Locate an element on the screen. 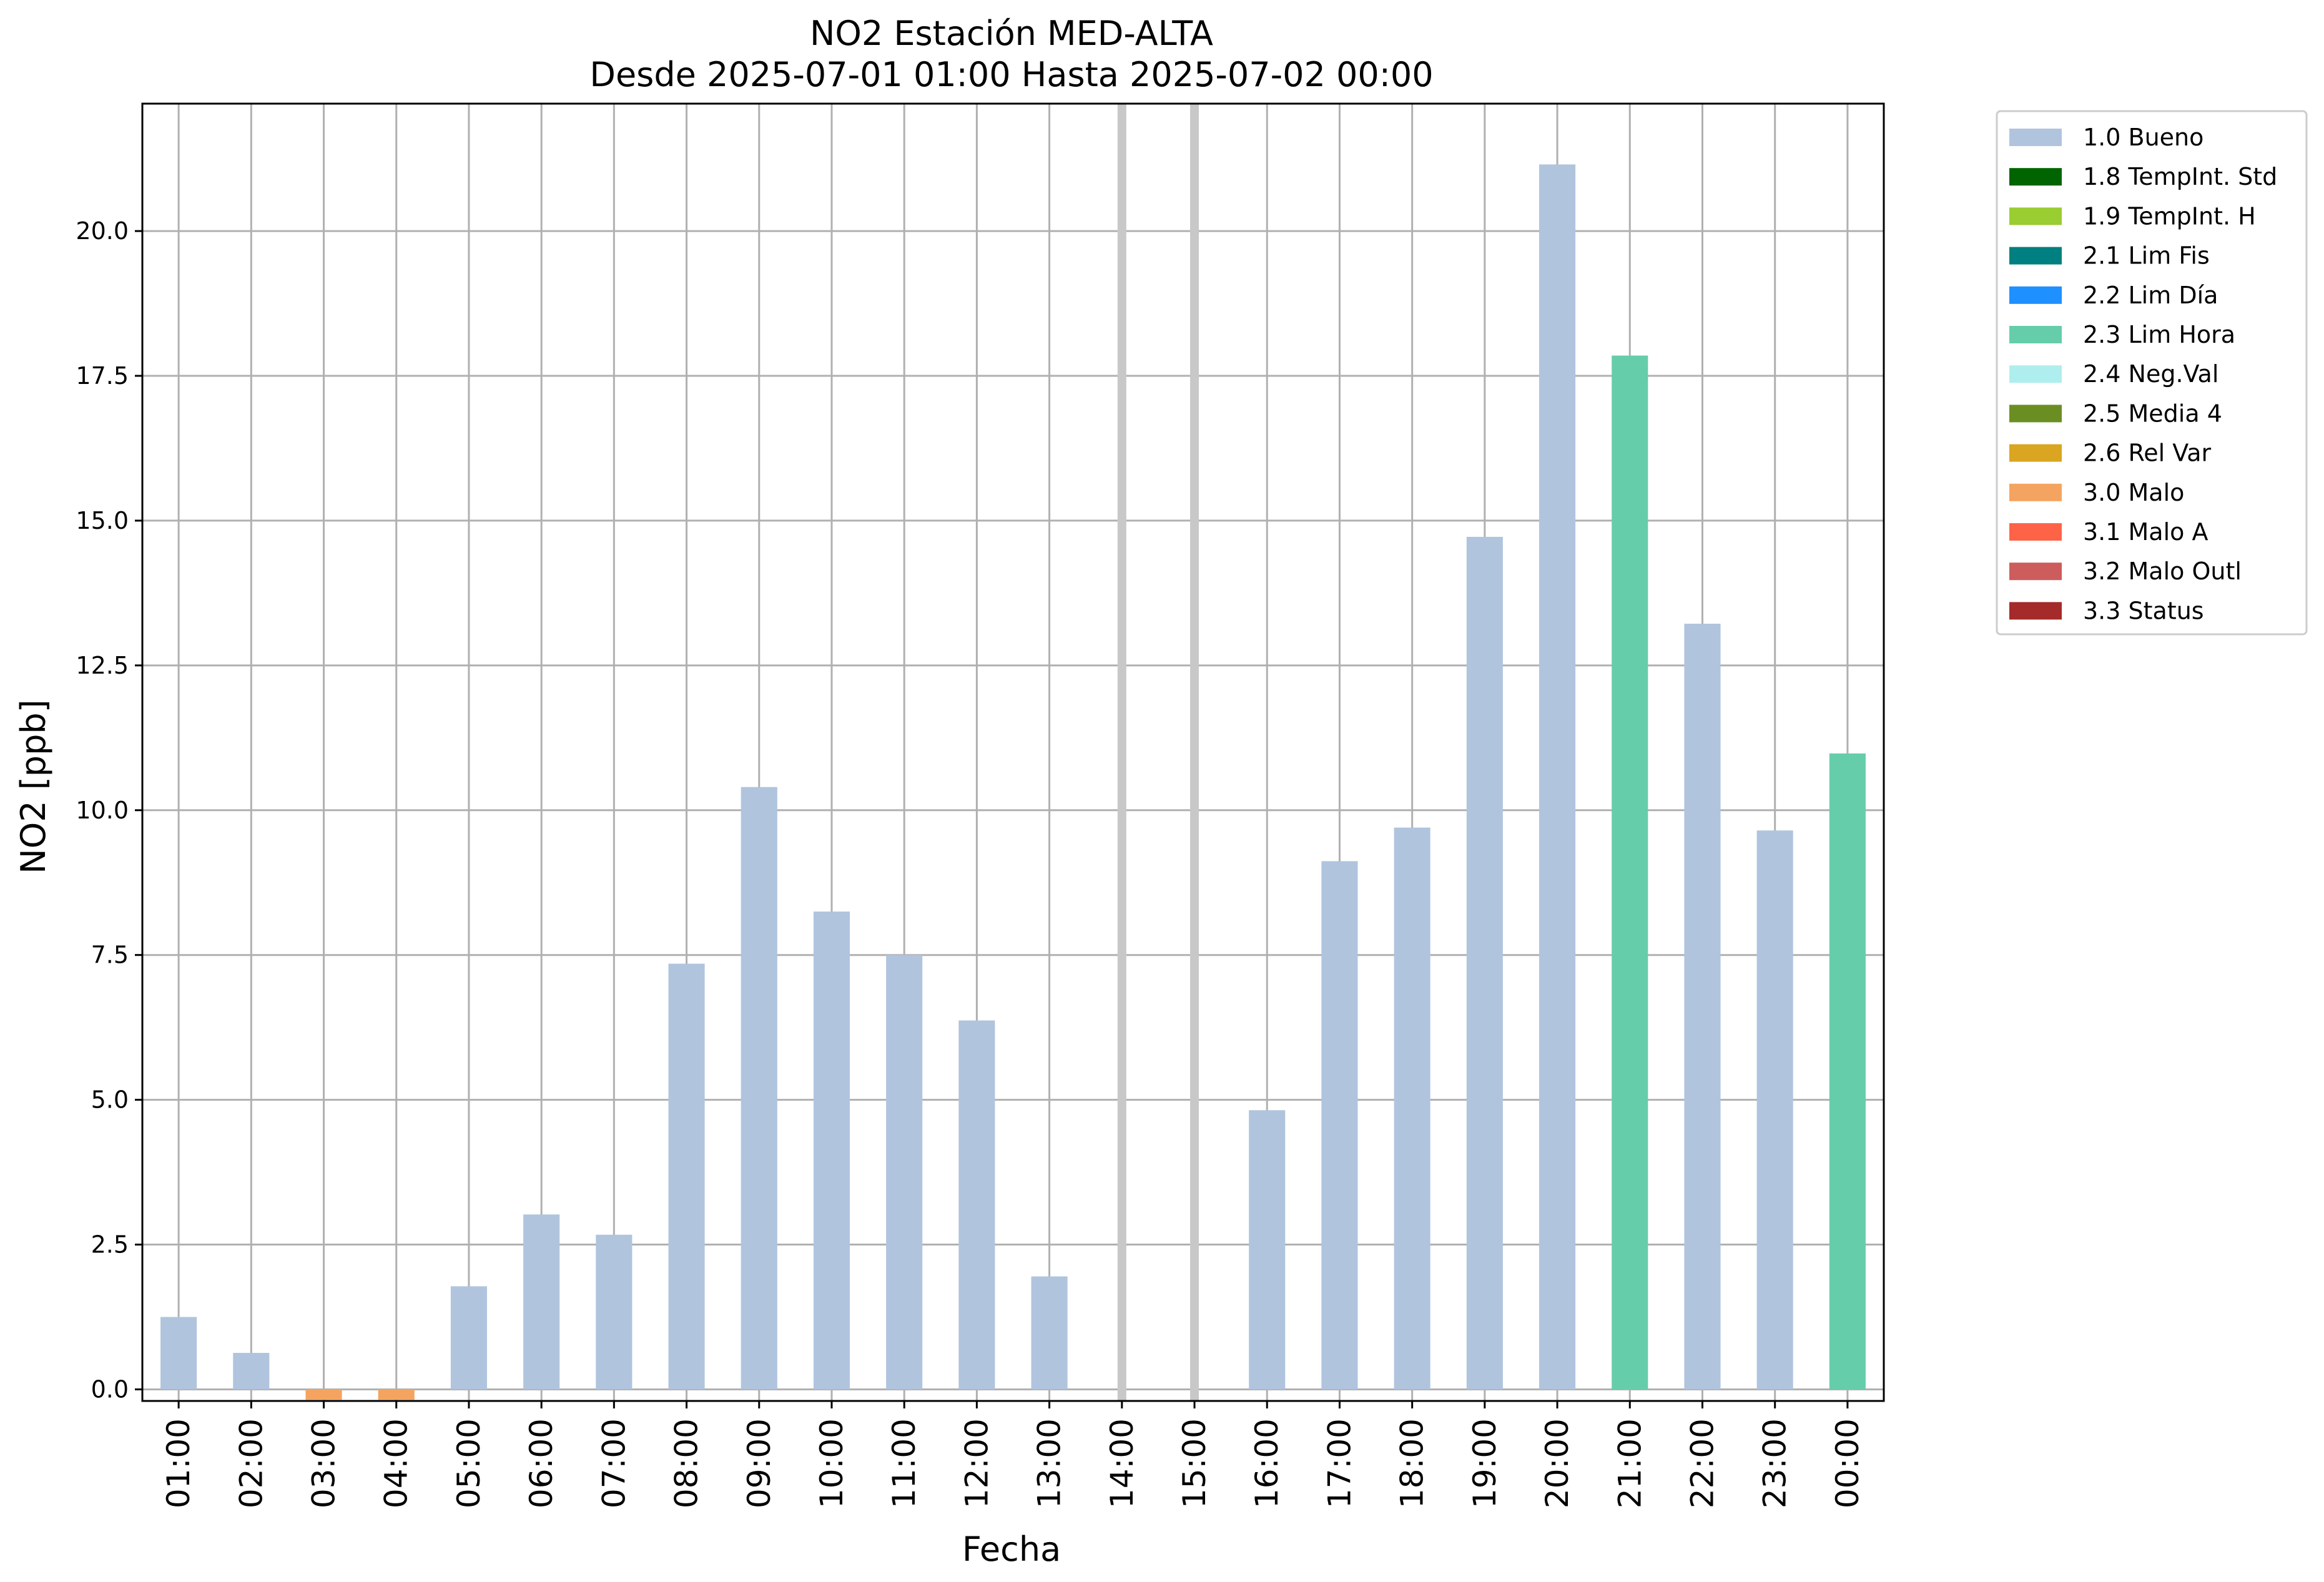 This screenshot has height=1582, width=2324. legend-label: 3.0 Malo is located at coordinates (2133, 492).